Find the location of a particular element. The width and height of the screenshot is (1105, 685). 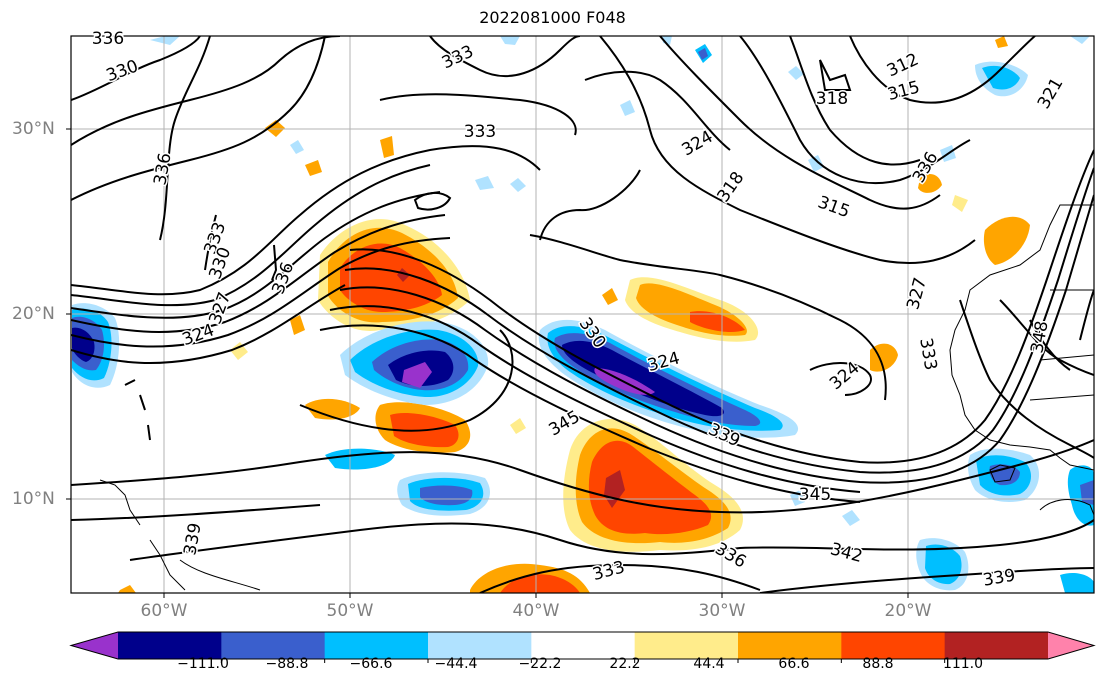

colorbar is located at coordinates (582, 647).